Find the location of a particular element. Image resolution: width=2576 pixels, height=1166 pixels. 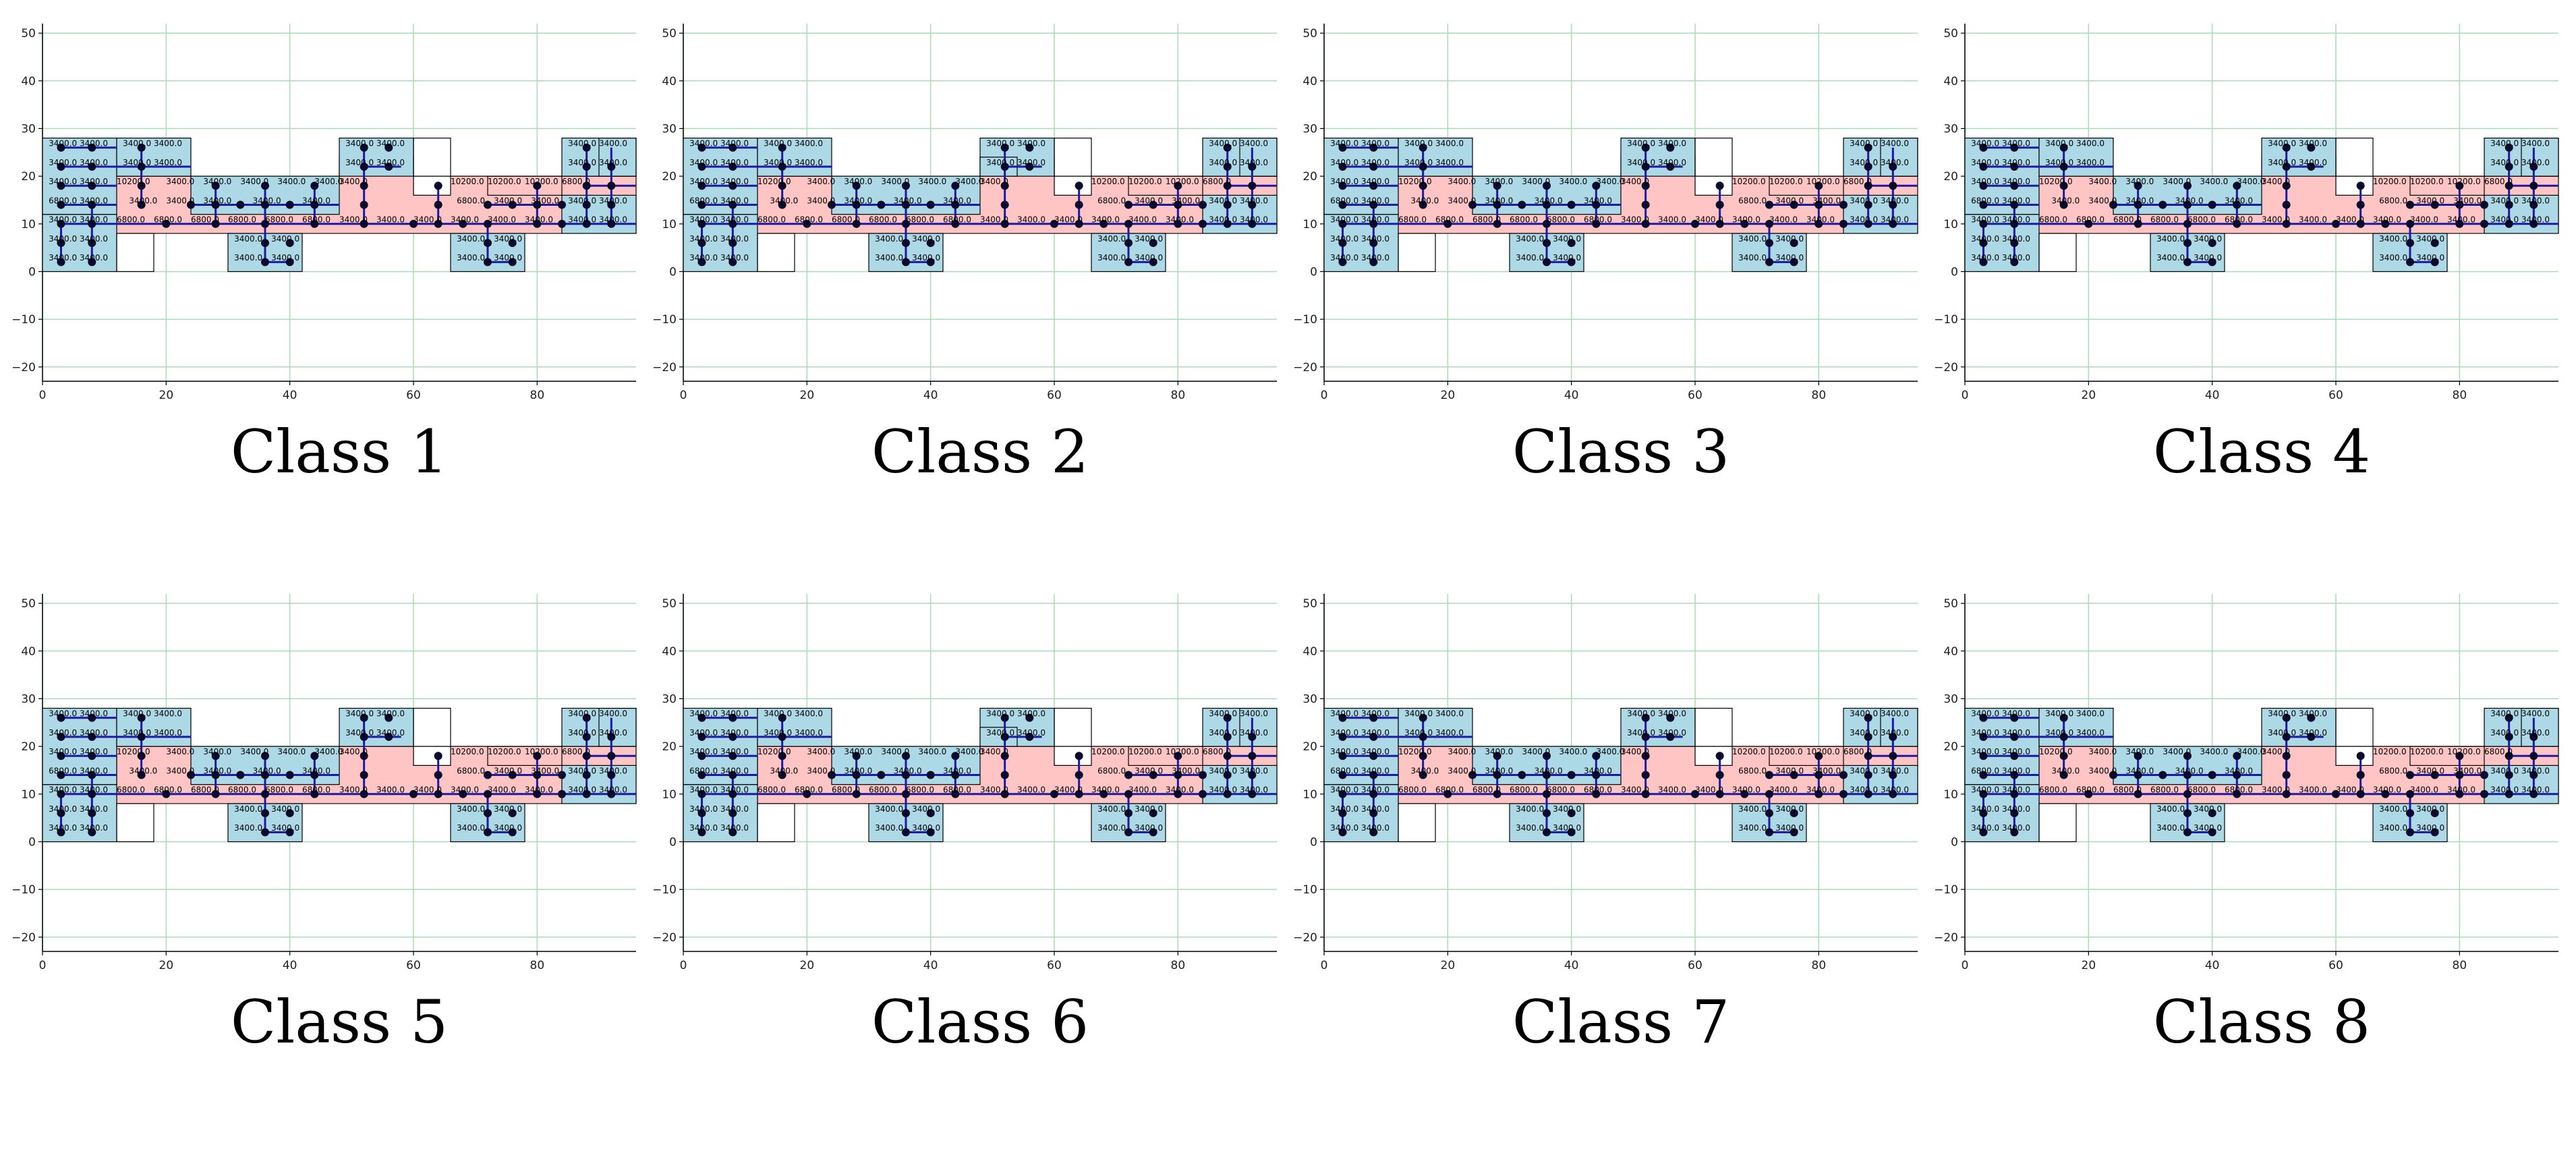

room is located at coordinates (154, 727).